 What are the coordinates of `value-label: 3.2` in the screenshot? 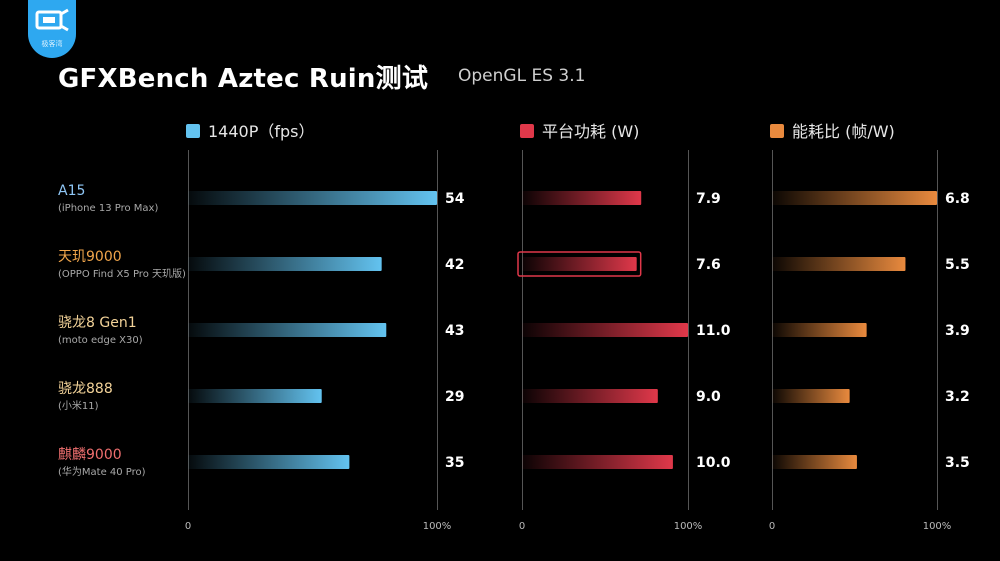 It's located at (957, 397).